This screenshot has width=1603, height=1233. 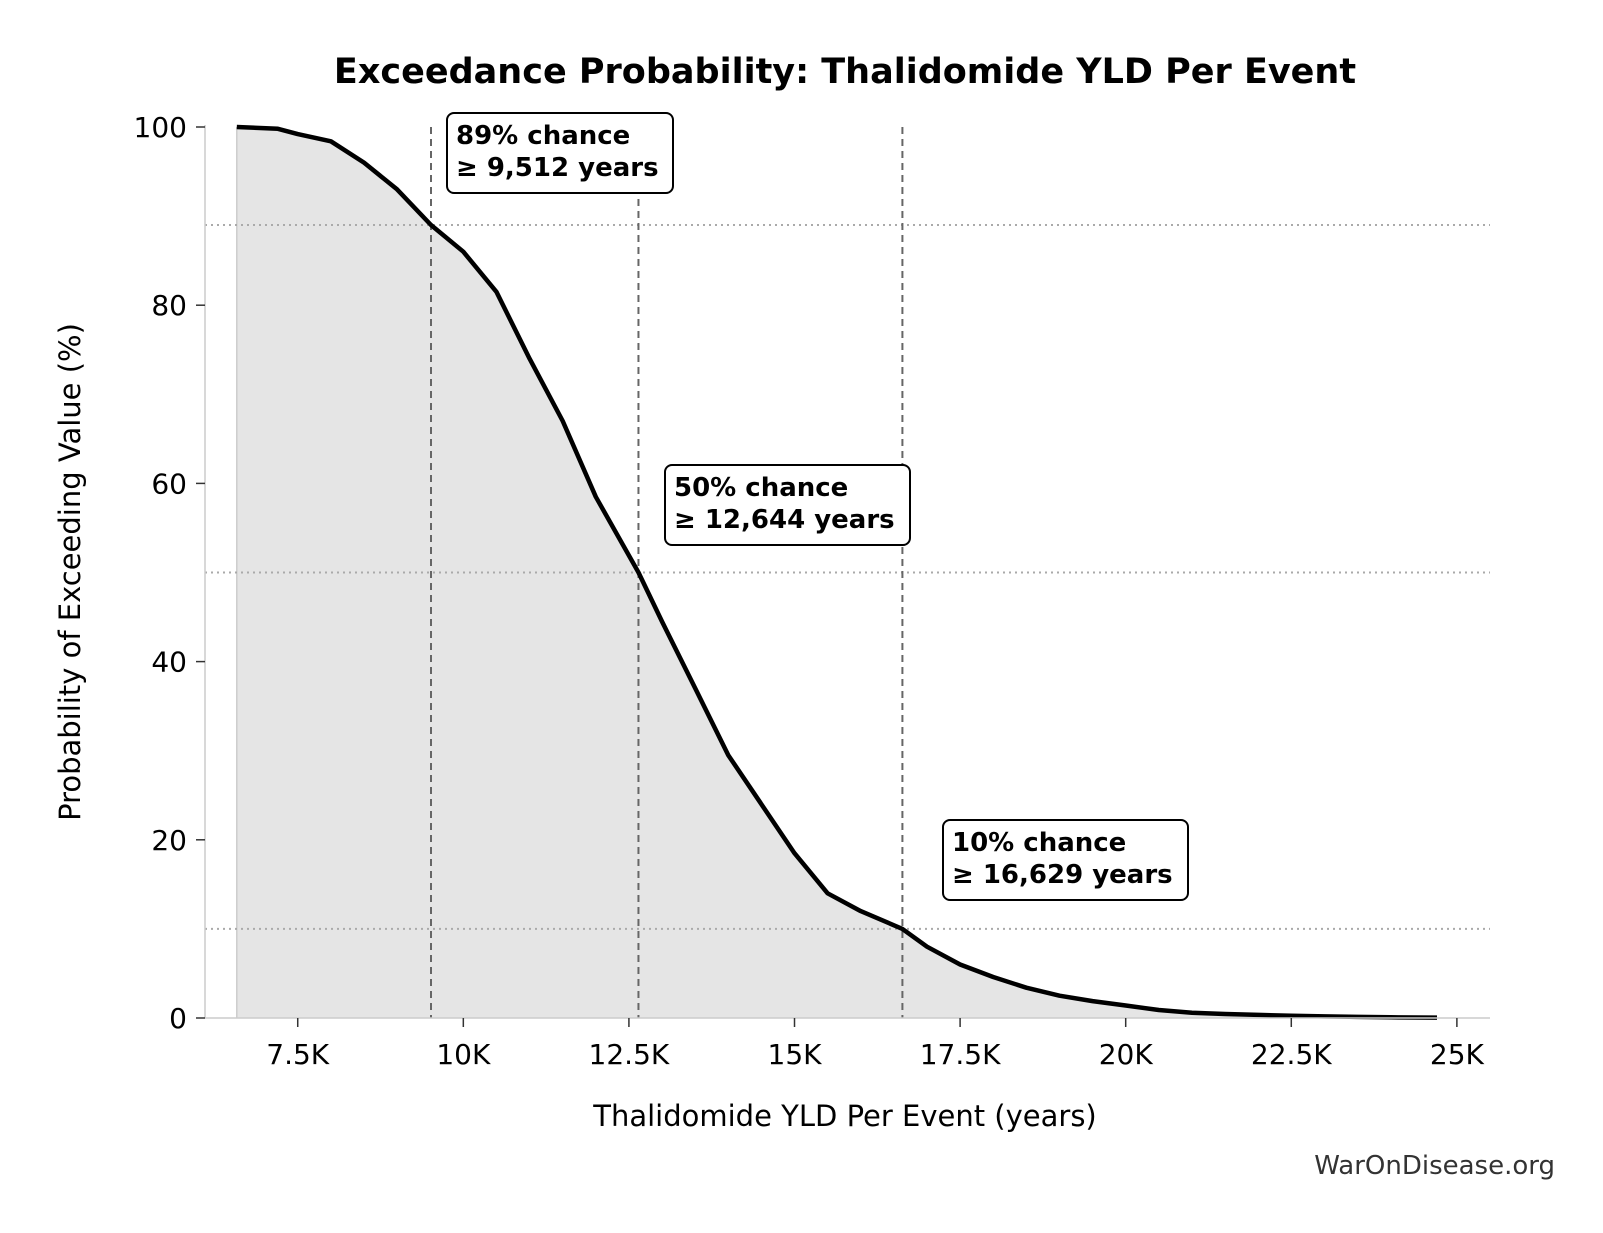 What do you see at coordinates (1434, 1166) in the screenshot?
I see `watermark-text: WarOnDisease.org` at bounding box center [1434, 1166].